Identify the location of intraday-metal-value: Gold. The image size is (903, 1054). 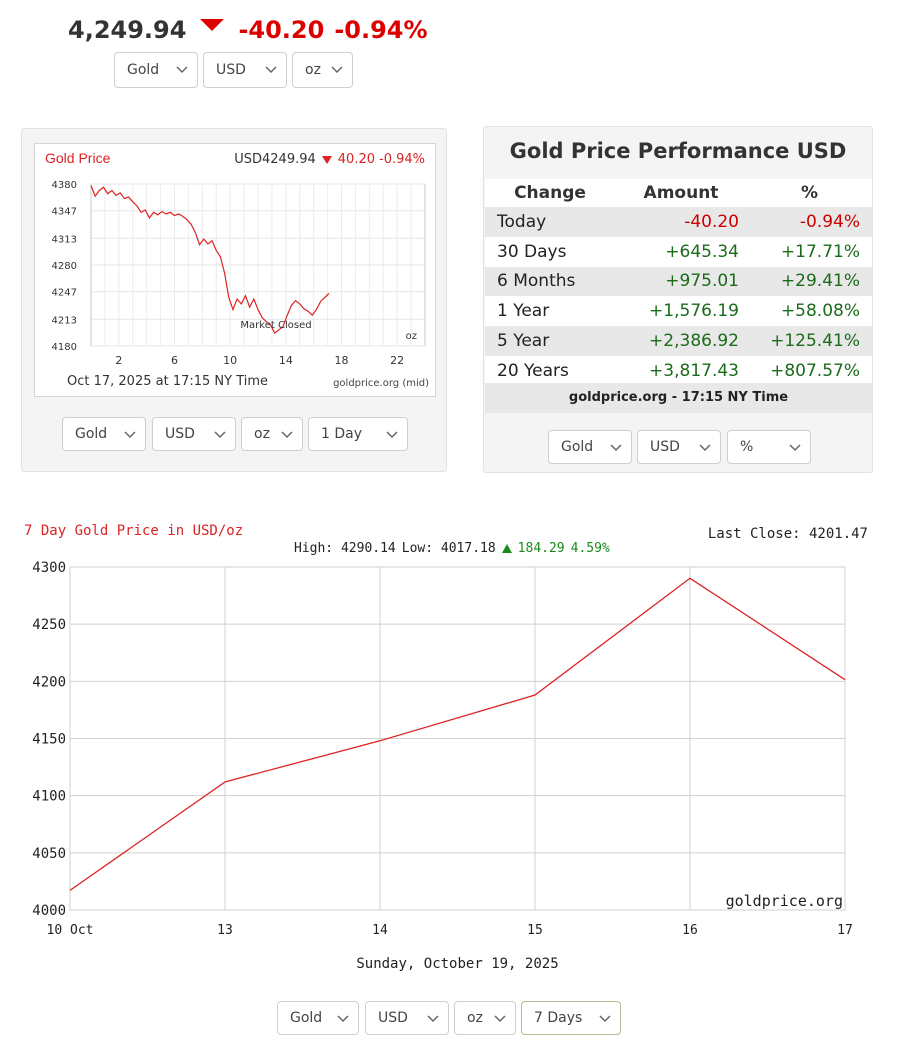
(91, 434).